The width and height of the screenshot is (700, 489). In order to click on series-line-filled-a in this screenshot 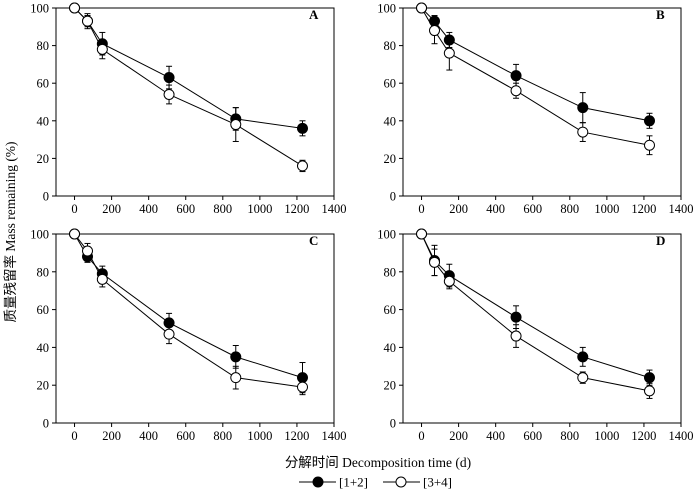, I will do `click(188, 68)`.